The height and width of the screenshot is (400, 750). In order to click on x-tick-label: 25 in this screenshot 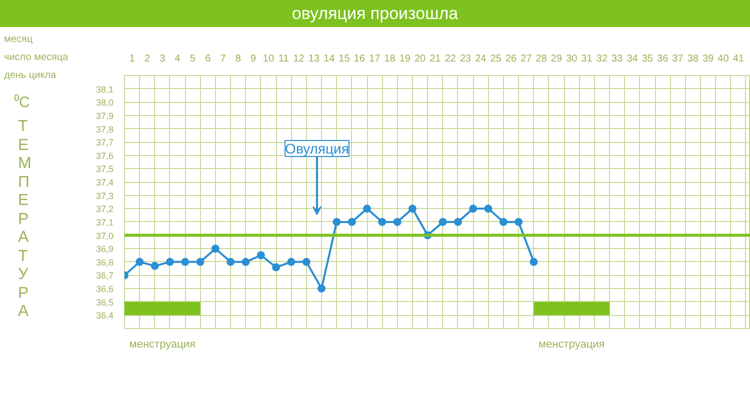, I will do `click(496, 59)`.